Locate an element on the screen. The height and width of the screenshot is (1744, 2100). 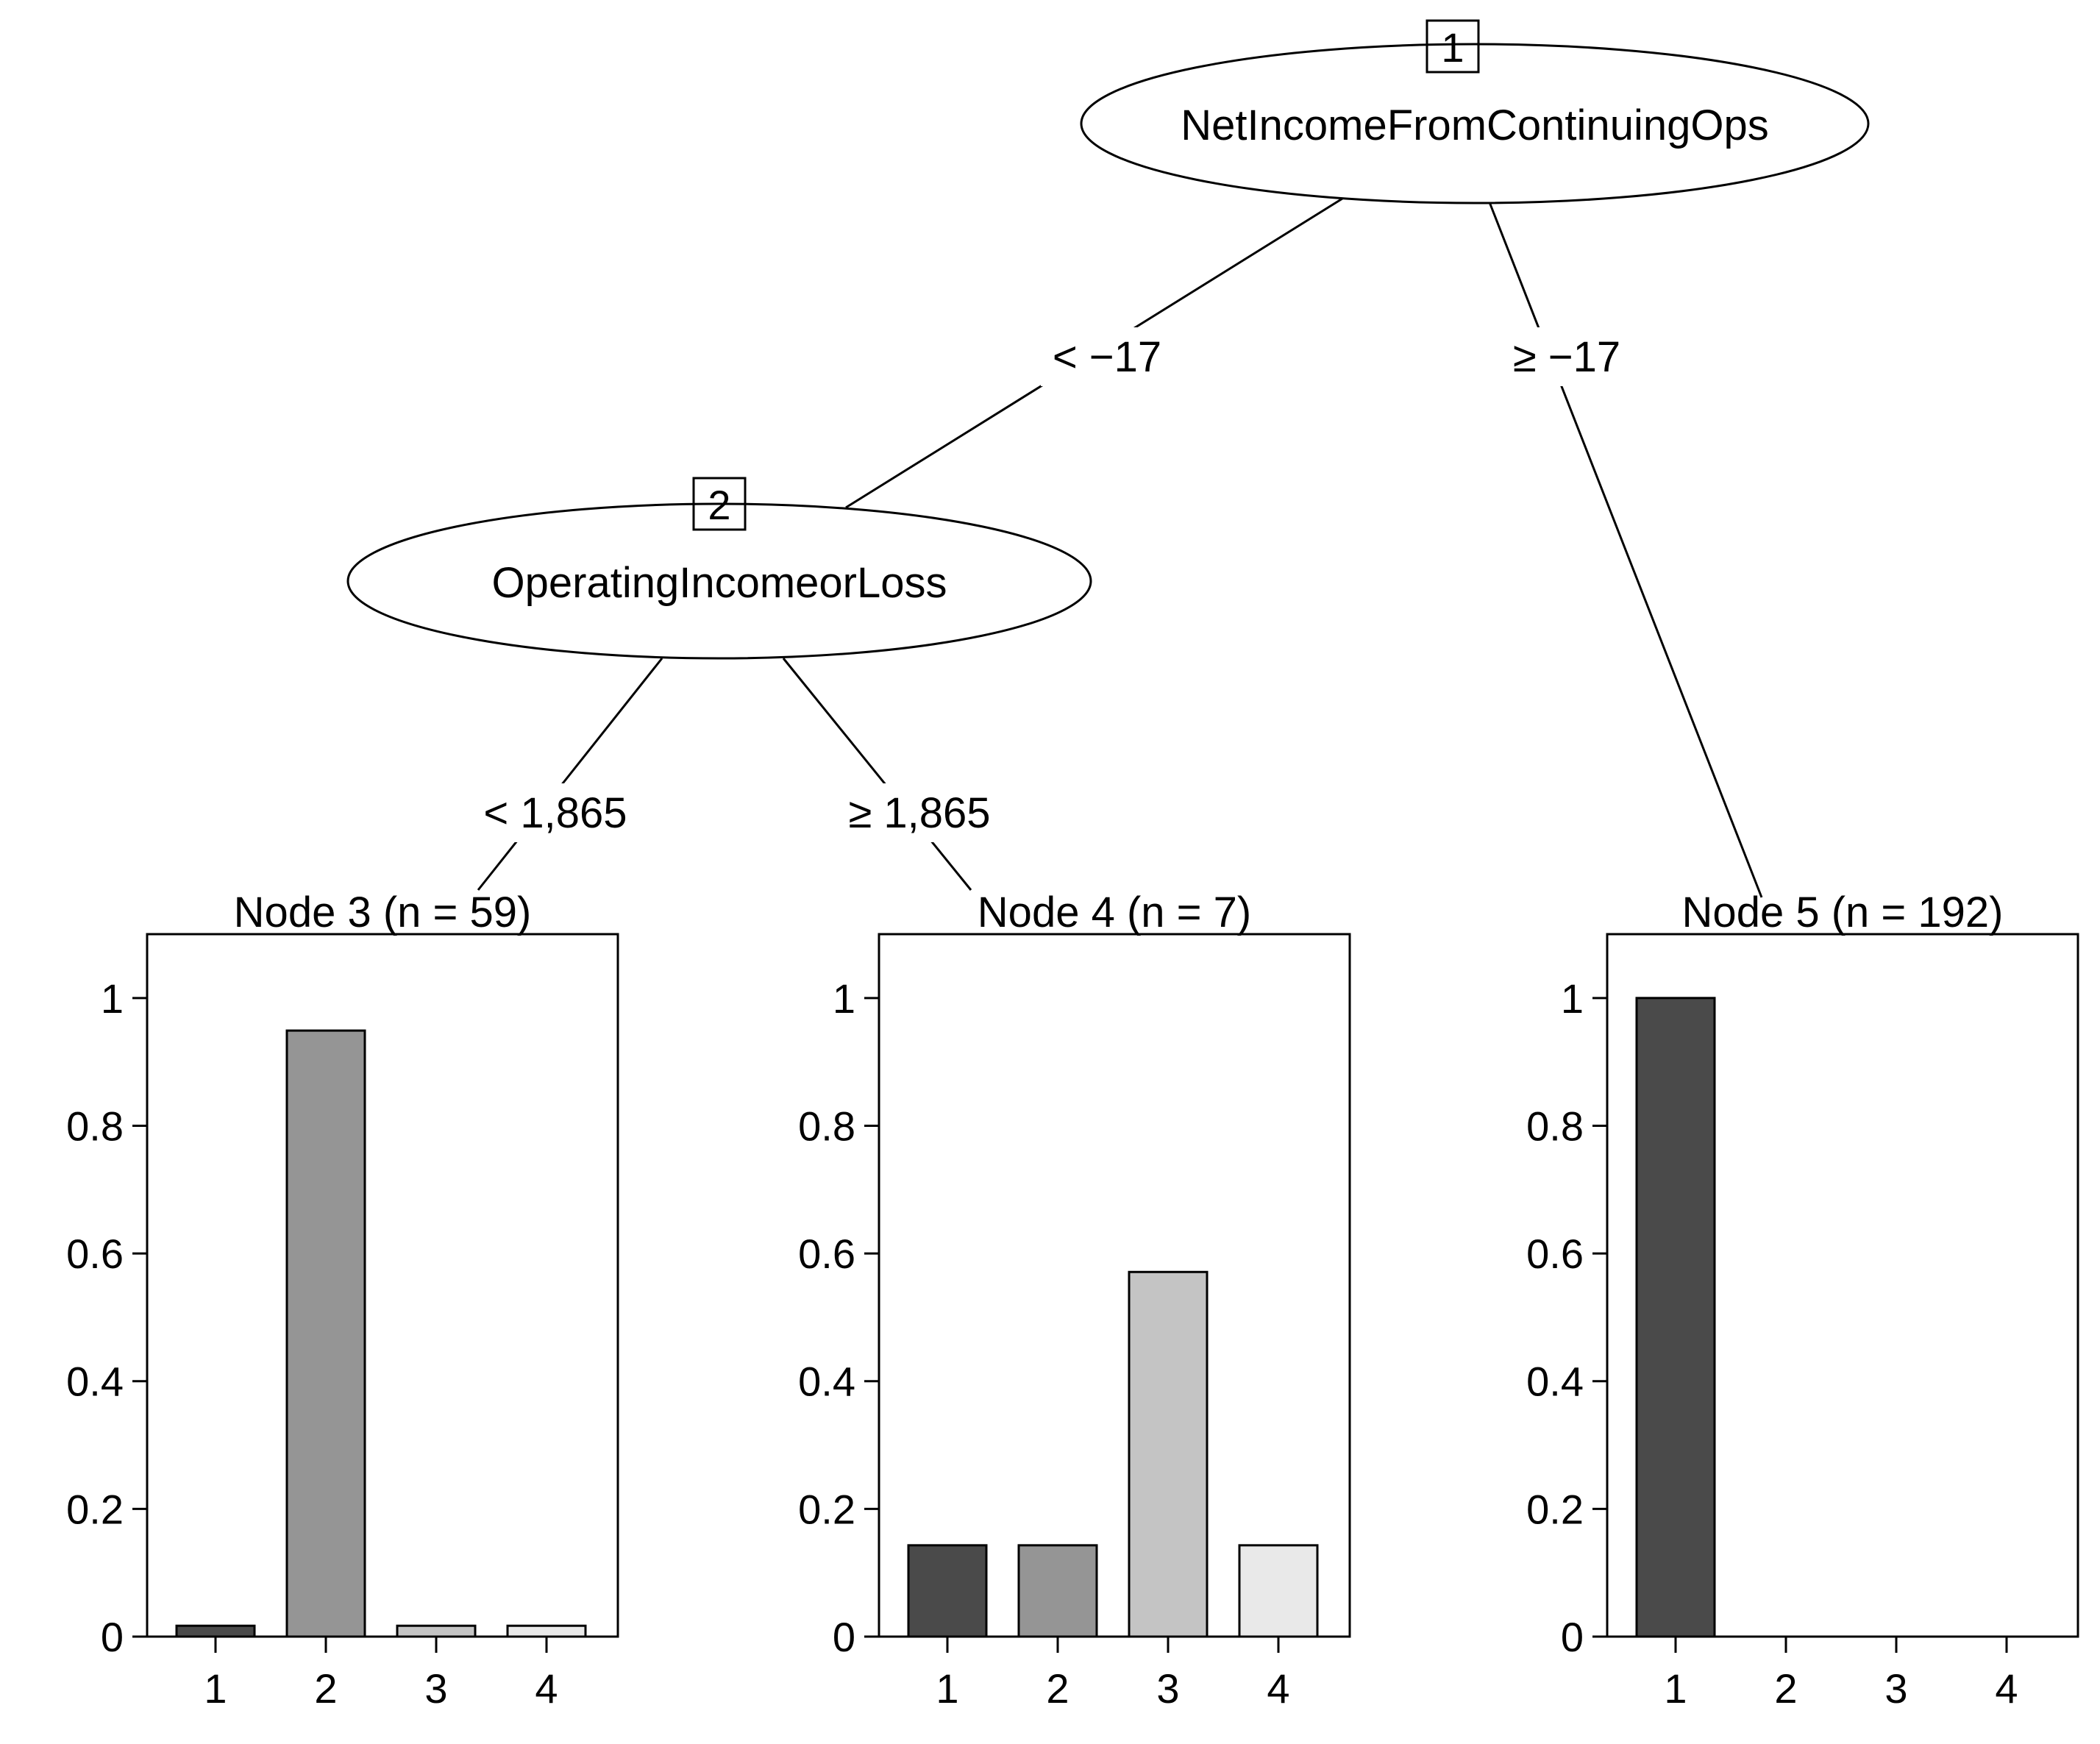
node-2-id: 2 is located at coordinates (719, 505).